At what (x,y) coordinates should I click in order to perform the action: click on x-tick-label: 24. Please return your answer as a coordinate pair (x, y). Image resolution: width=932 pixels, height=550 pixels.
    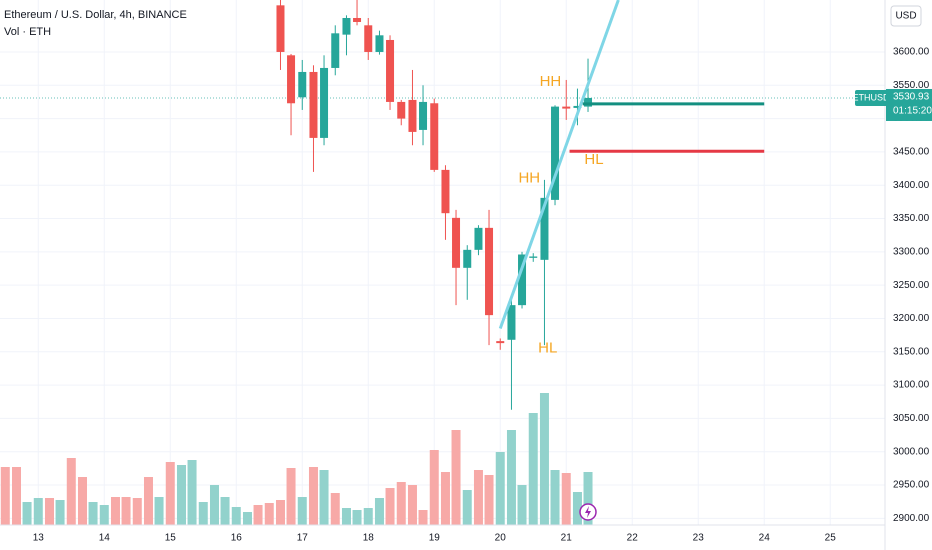
    Looking at the image, I should click on (765, 538).